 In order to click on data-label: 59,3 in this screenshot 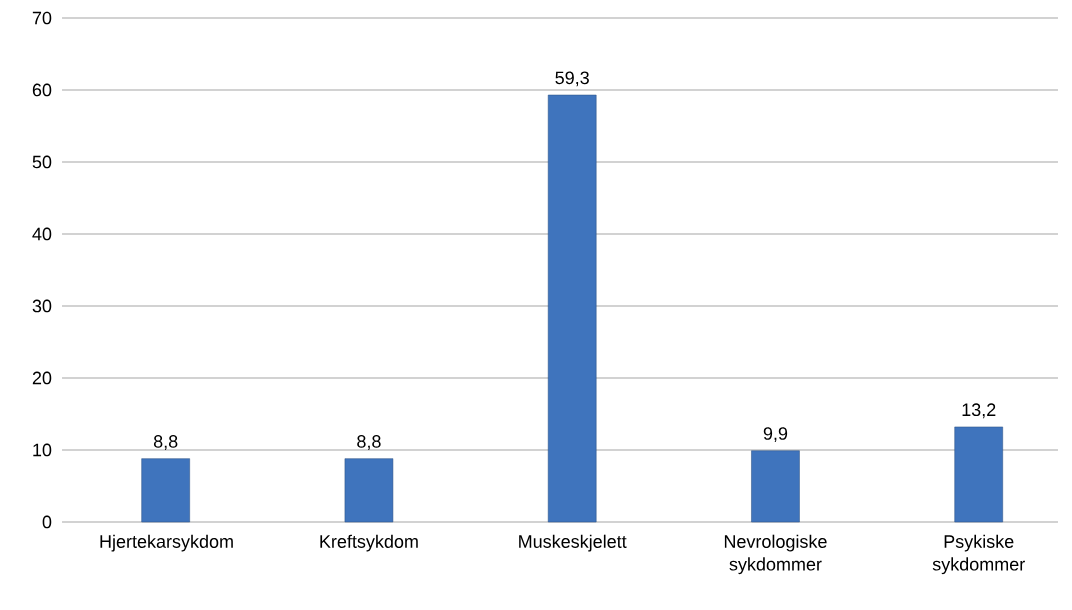, I will do `click(572, 79)`.